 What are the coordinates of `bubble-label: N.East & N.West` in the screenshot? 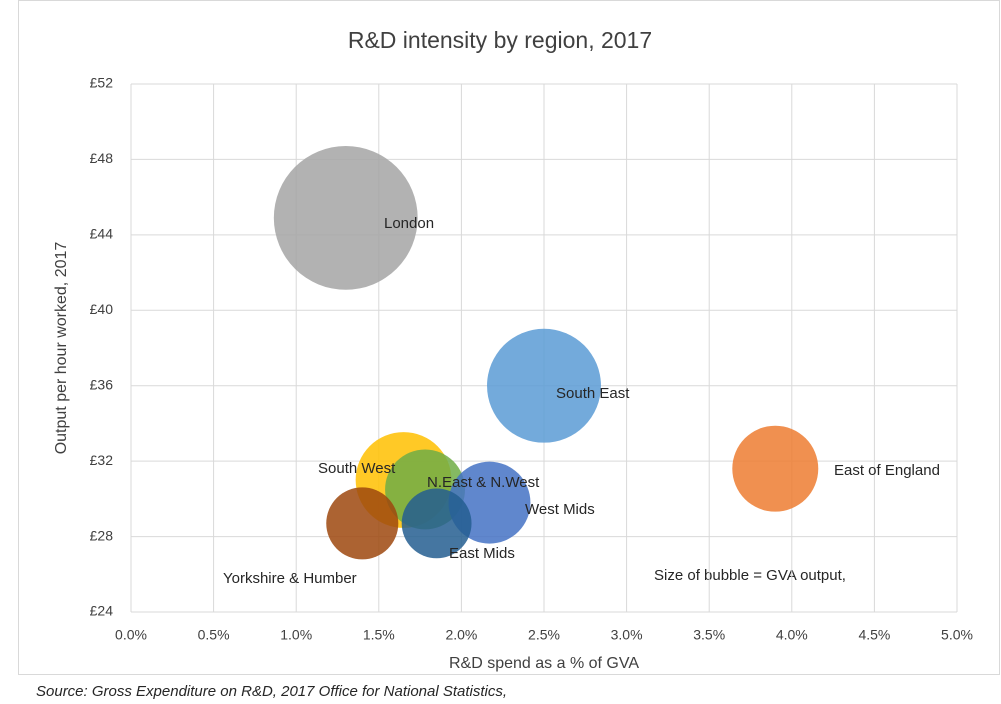 It's located at (483, 482).